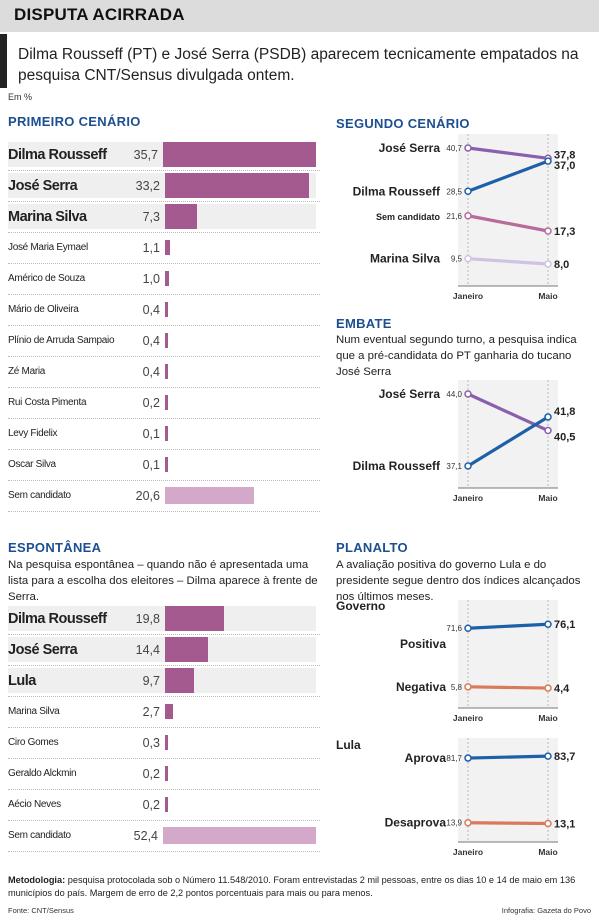 The height and width of the screenshot is (919, 599). I want to click on emb-x-tick: Maio, so click(547, 498).